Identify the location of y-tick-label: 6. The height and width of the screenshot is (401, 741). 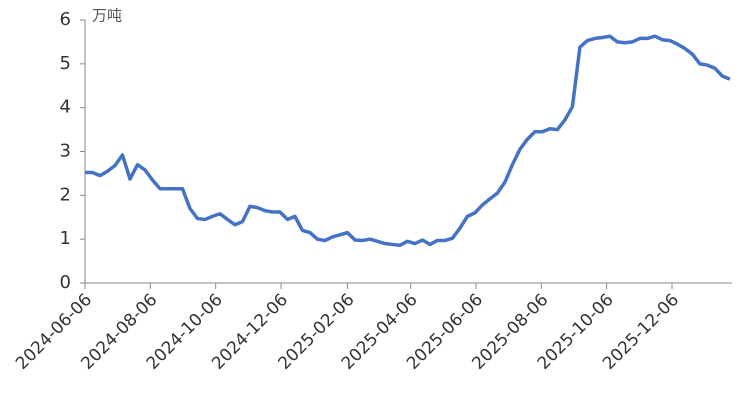
(65, 19).